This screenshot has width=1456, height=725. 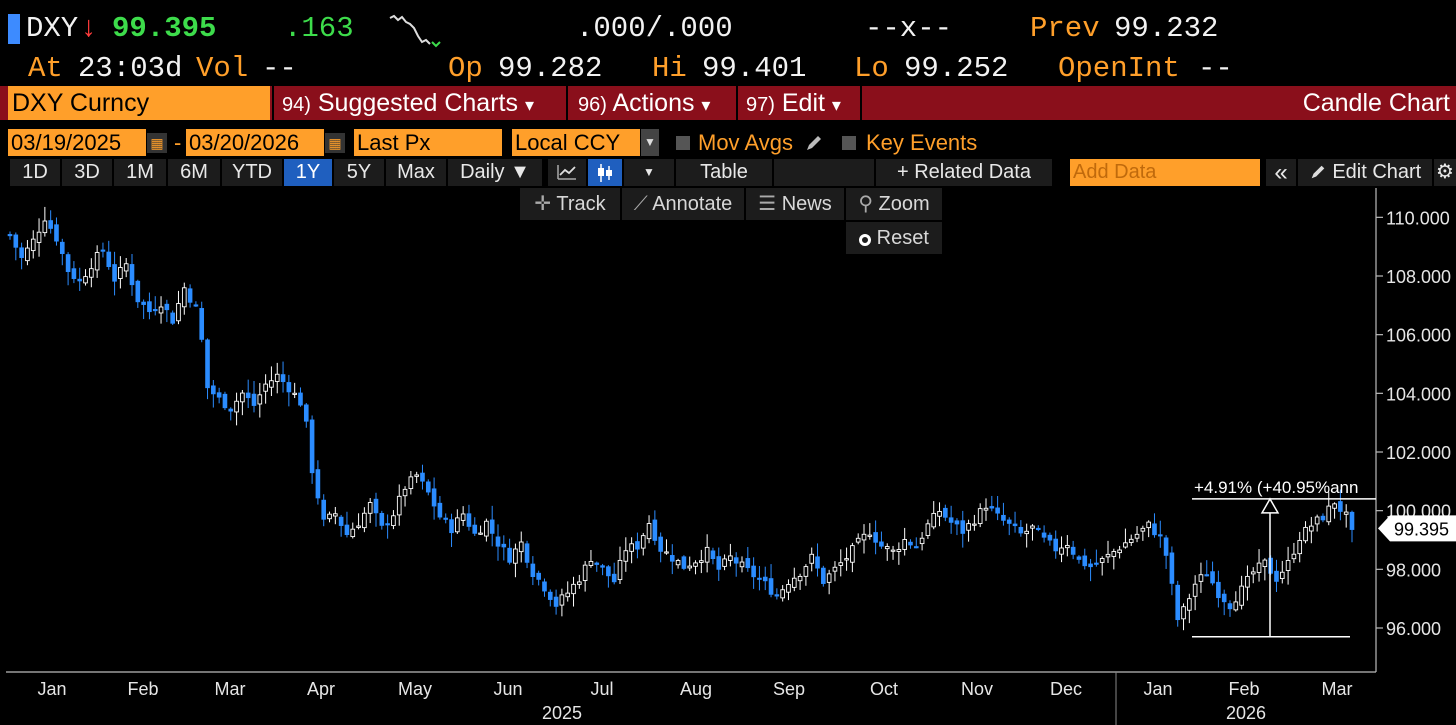 I want to click on tab-3d: 3D, so click(x=87, y=172).